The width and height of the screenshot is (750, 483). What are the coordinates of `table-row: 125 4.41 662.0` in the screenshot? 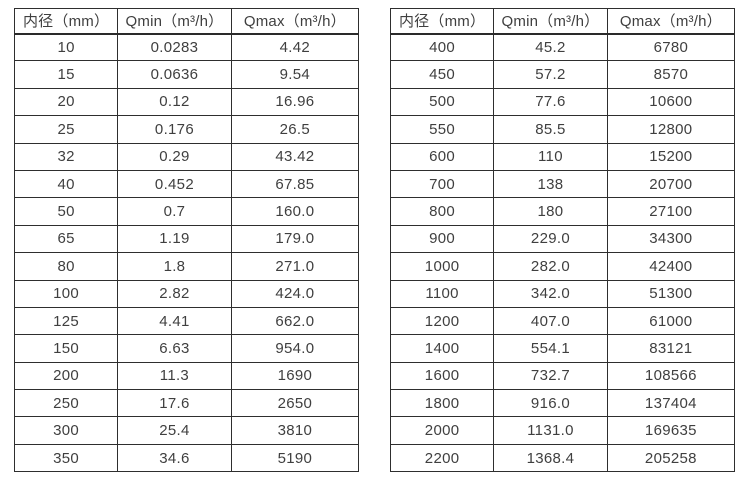 It's located at (186, 321).